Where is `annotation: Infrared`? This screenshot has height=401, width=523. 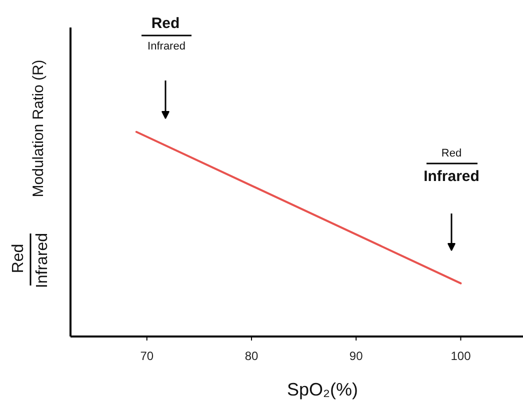 annotation: Infrared is located at coordinates (452, 176).